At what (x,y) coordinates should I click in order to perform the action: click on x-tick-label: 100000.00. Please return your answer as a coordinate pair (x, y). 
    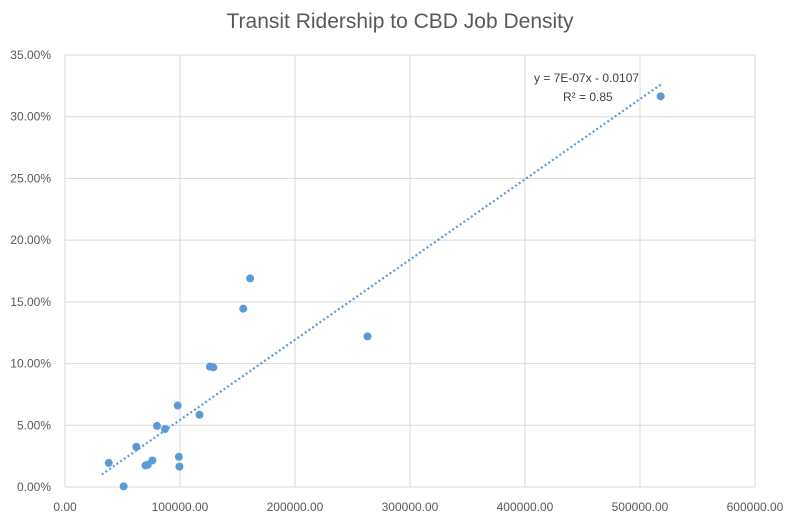
    Looking at the image, I should click on (180, 507).